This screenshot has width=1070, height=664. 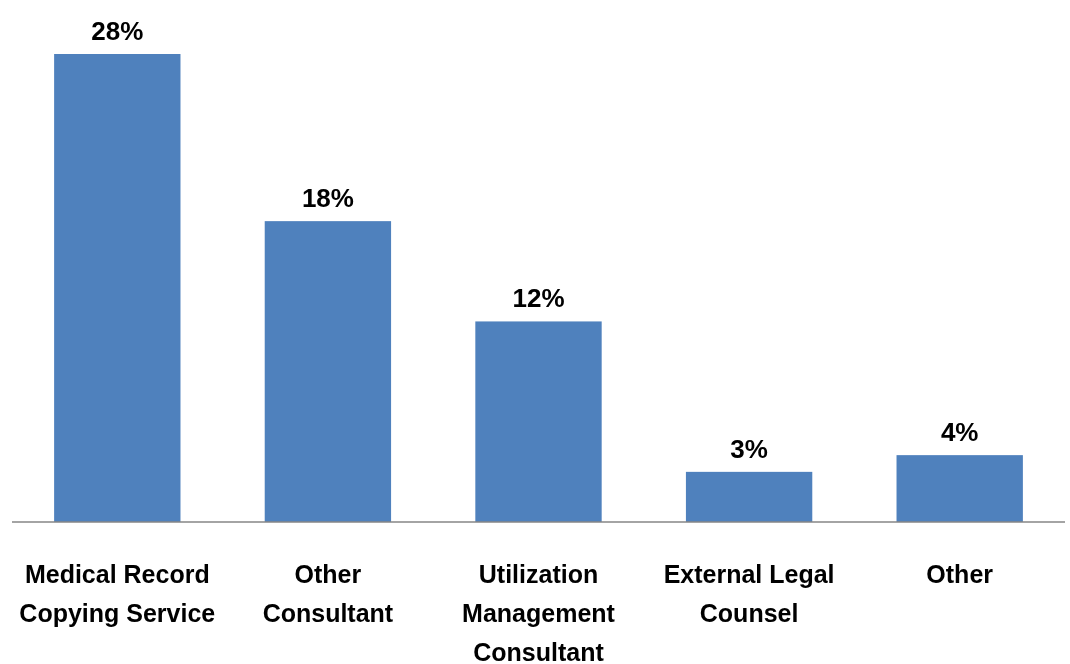 What do you see at coordinates (539, 612) in the screenshot?
I see `x-tick-label: Utilization Management Consultant` at bounding box center [539, 612].